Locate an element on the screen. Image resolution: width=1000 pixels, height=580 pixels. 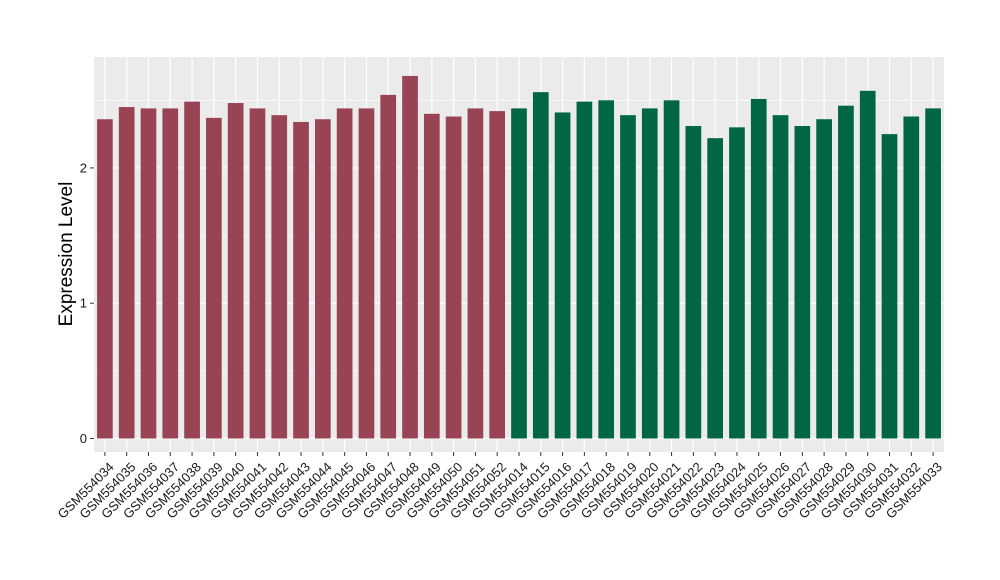
bar-GSM554036 is located at coordinates (148, 273).